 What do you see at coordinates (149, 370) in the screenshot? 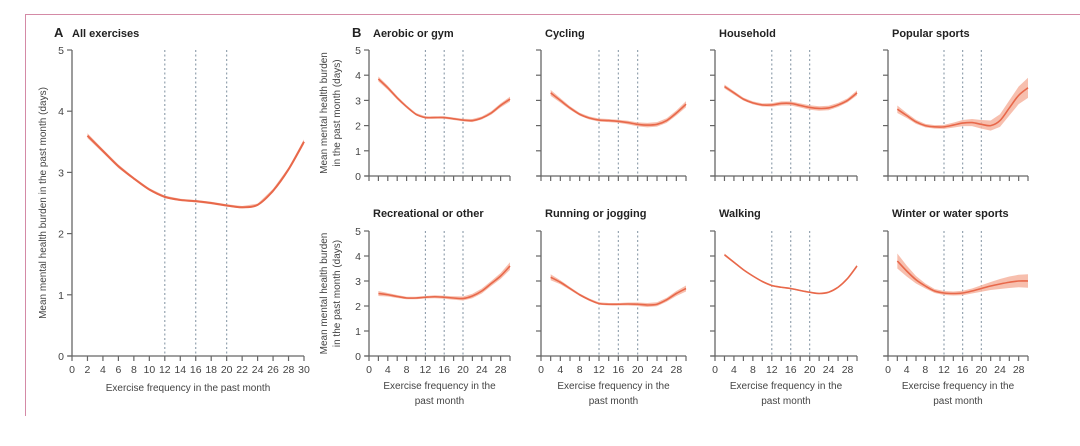
I see `x-tick-label: 10` at bounding box center [149, 370].